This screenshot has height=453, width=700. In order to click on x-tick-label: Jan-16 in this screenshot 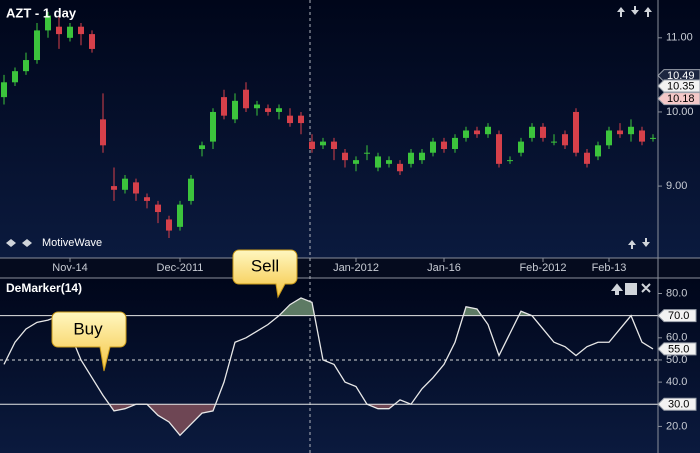, I will do `click(444, 268)`.